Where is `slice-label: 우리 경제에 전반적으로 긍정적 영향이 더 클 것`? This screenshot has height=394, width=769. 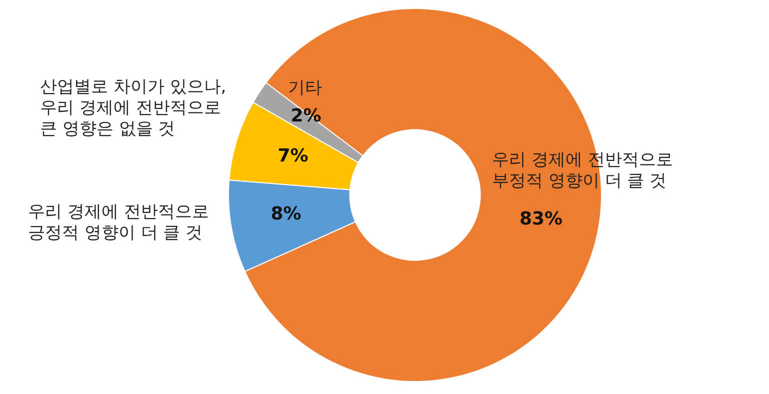
slice-label: 우리 경제에 전반적으로 긍정적 영향이 더 클 것 is located at coordinates (118, 223).